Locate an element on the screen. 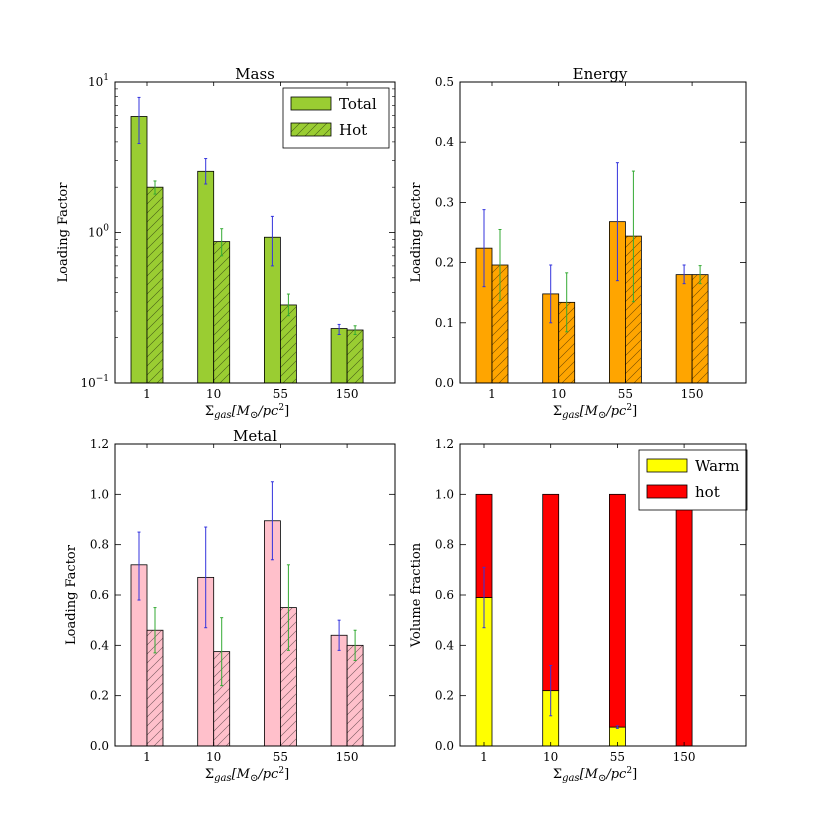  mass-legend-label-hot: Hot is located at coordinates (353, 130).